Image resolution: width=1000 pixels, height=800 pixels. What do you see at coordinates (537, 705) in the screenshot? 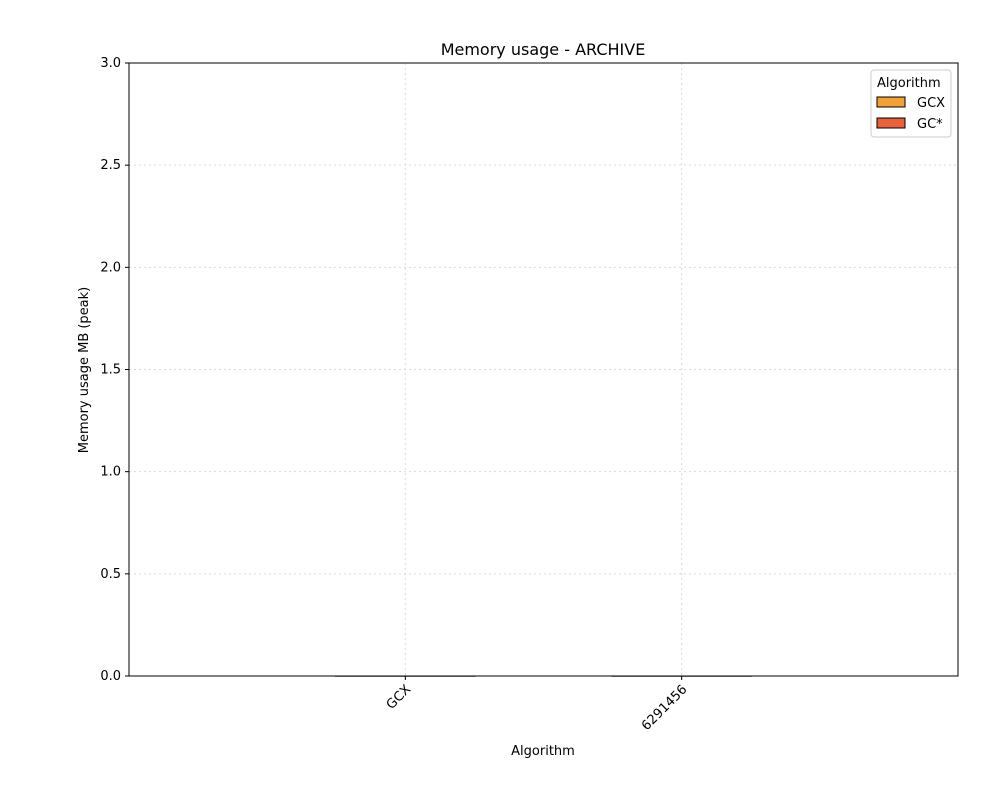
I see `x-axis: GCX 6291456` at bounding box center [537, 705].